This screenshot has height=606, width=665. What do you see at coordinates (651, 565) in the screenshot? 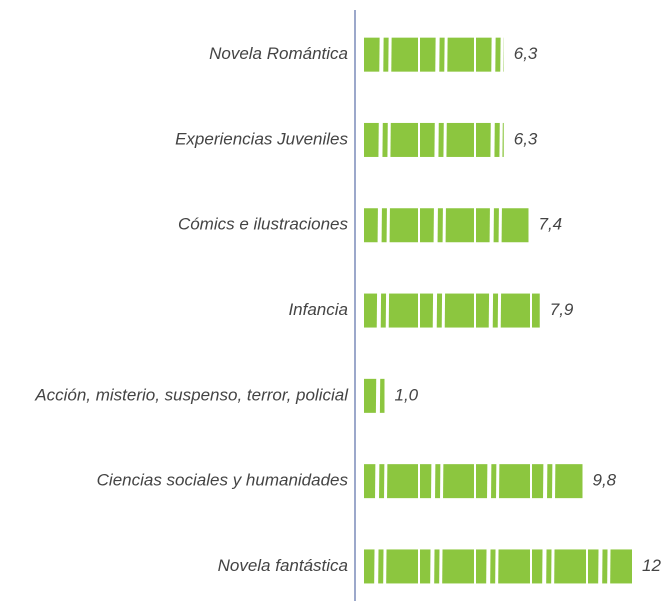
I see `value-label: 12` at bounding box center [651, 565].